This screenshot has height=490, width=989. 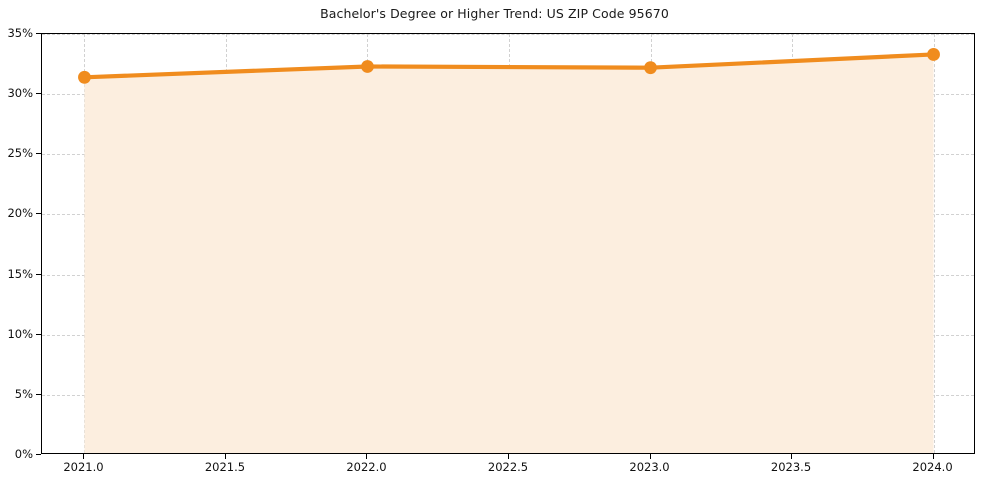 I want to click on series-line, so click(x=509, y=66).